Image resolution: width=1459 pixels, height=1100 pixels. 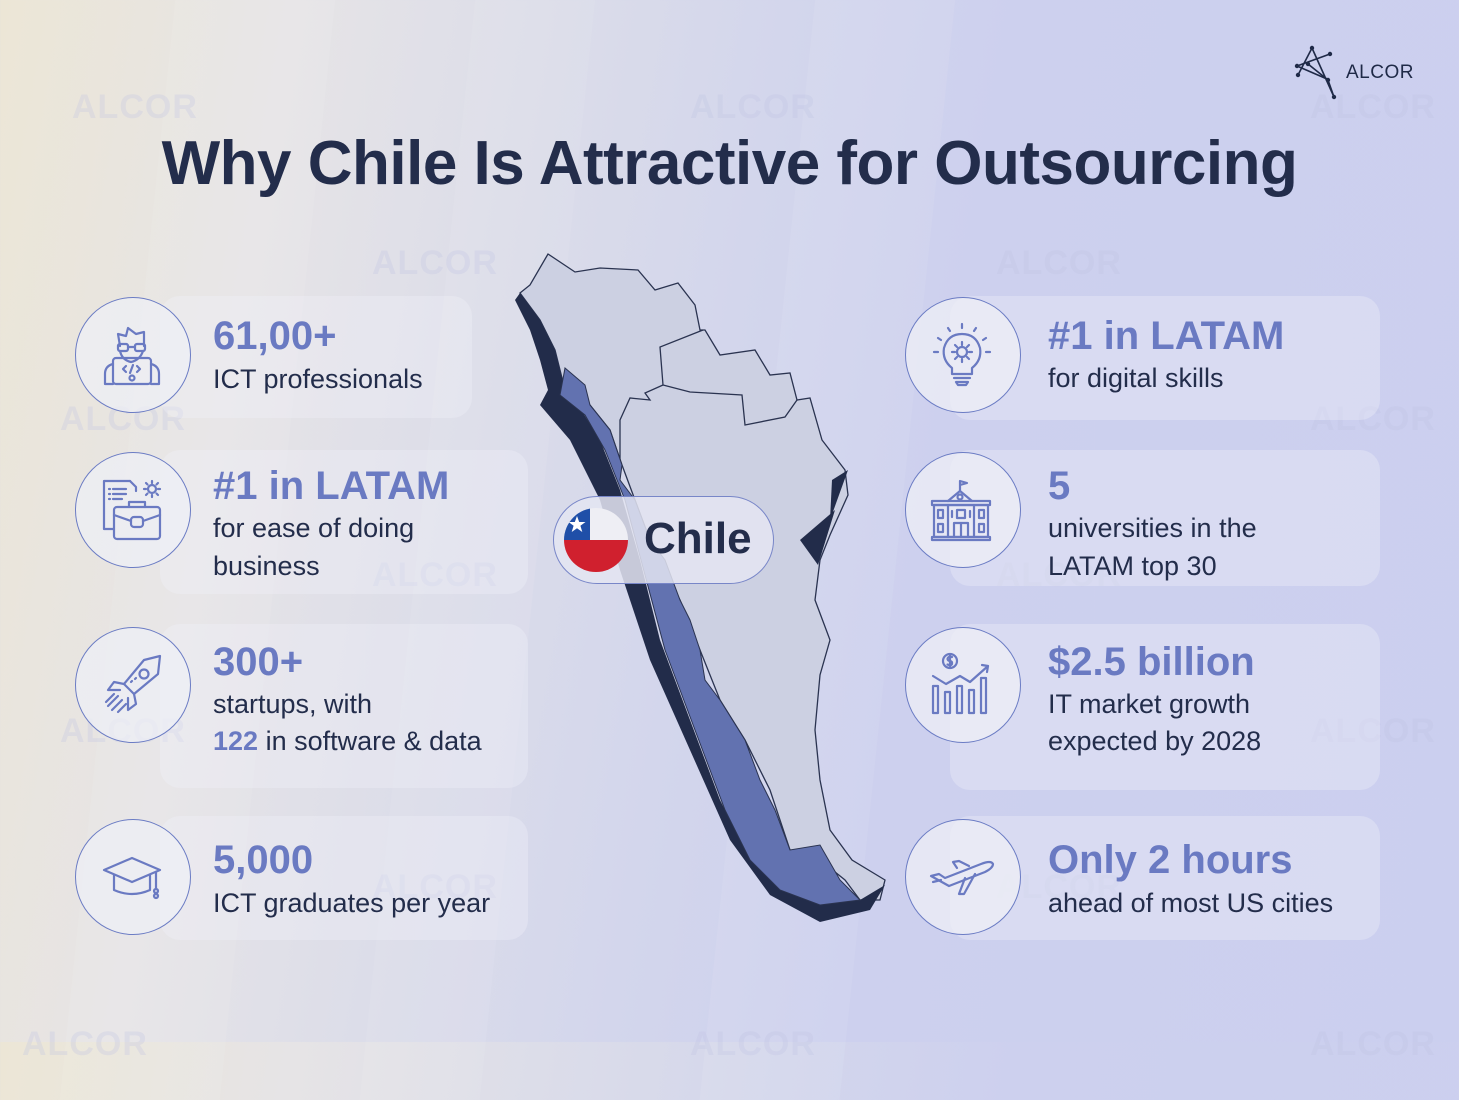 I want to click on chile-flag-icon, so click(x=596, y=540).